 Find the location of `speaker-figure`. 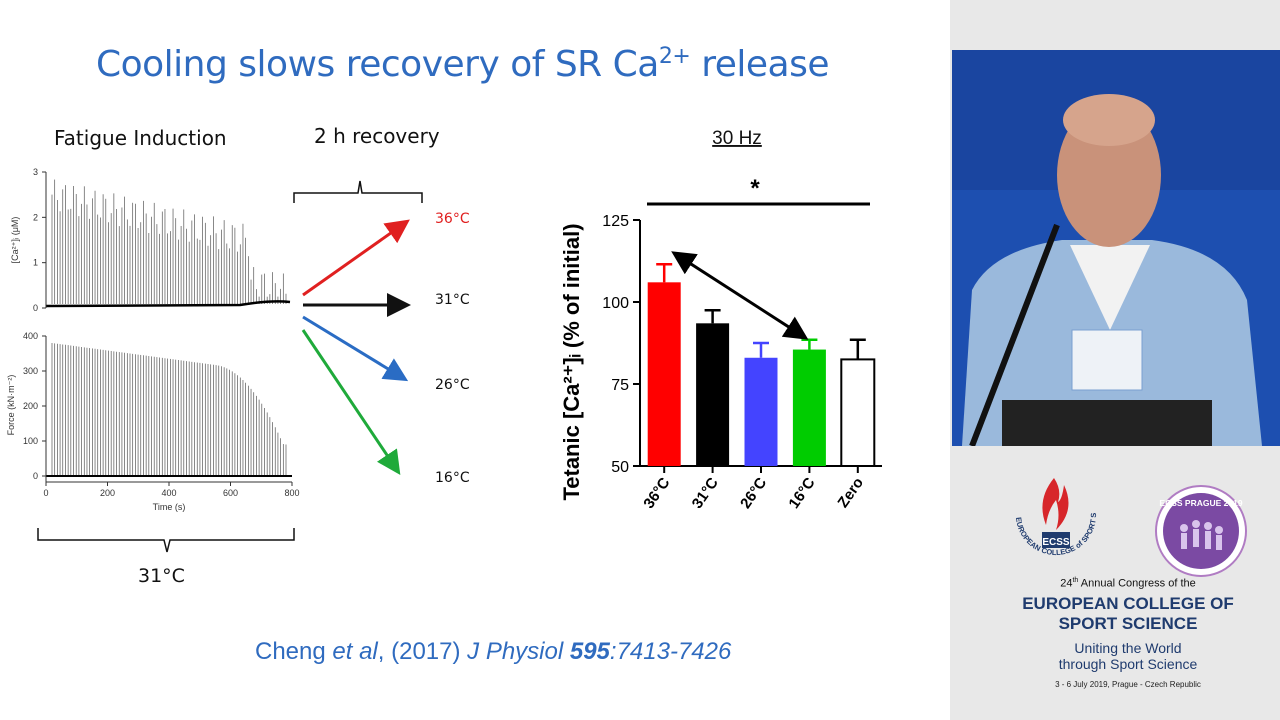

speaker-figure is located at coordinates (1116, 248).